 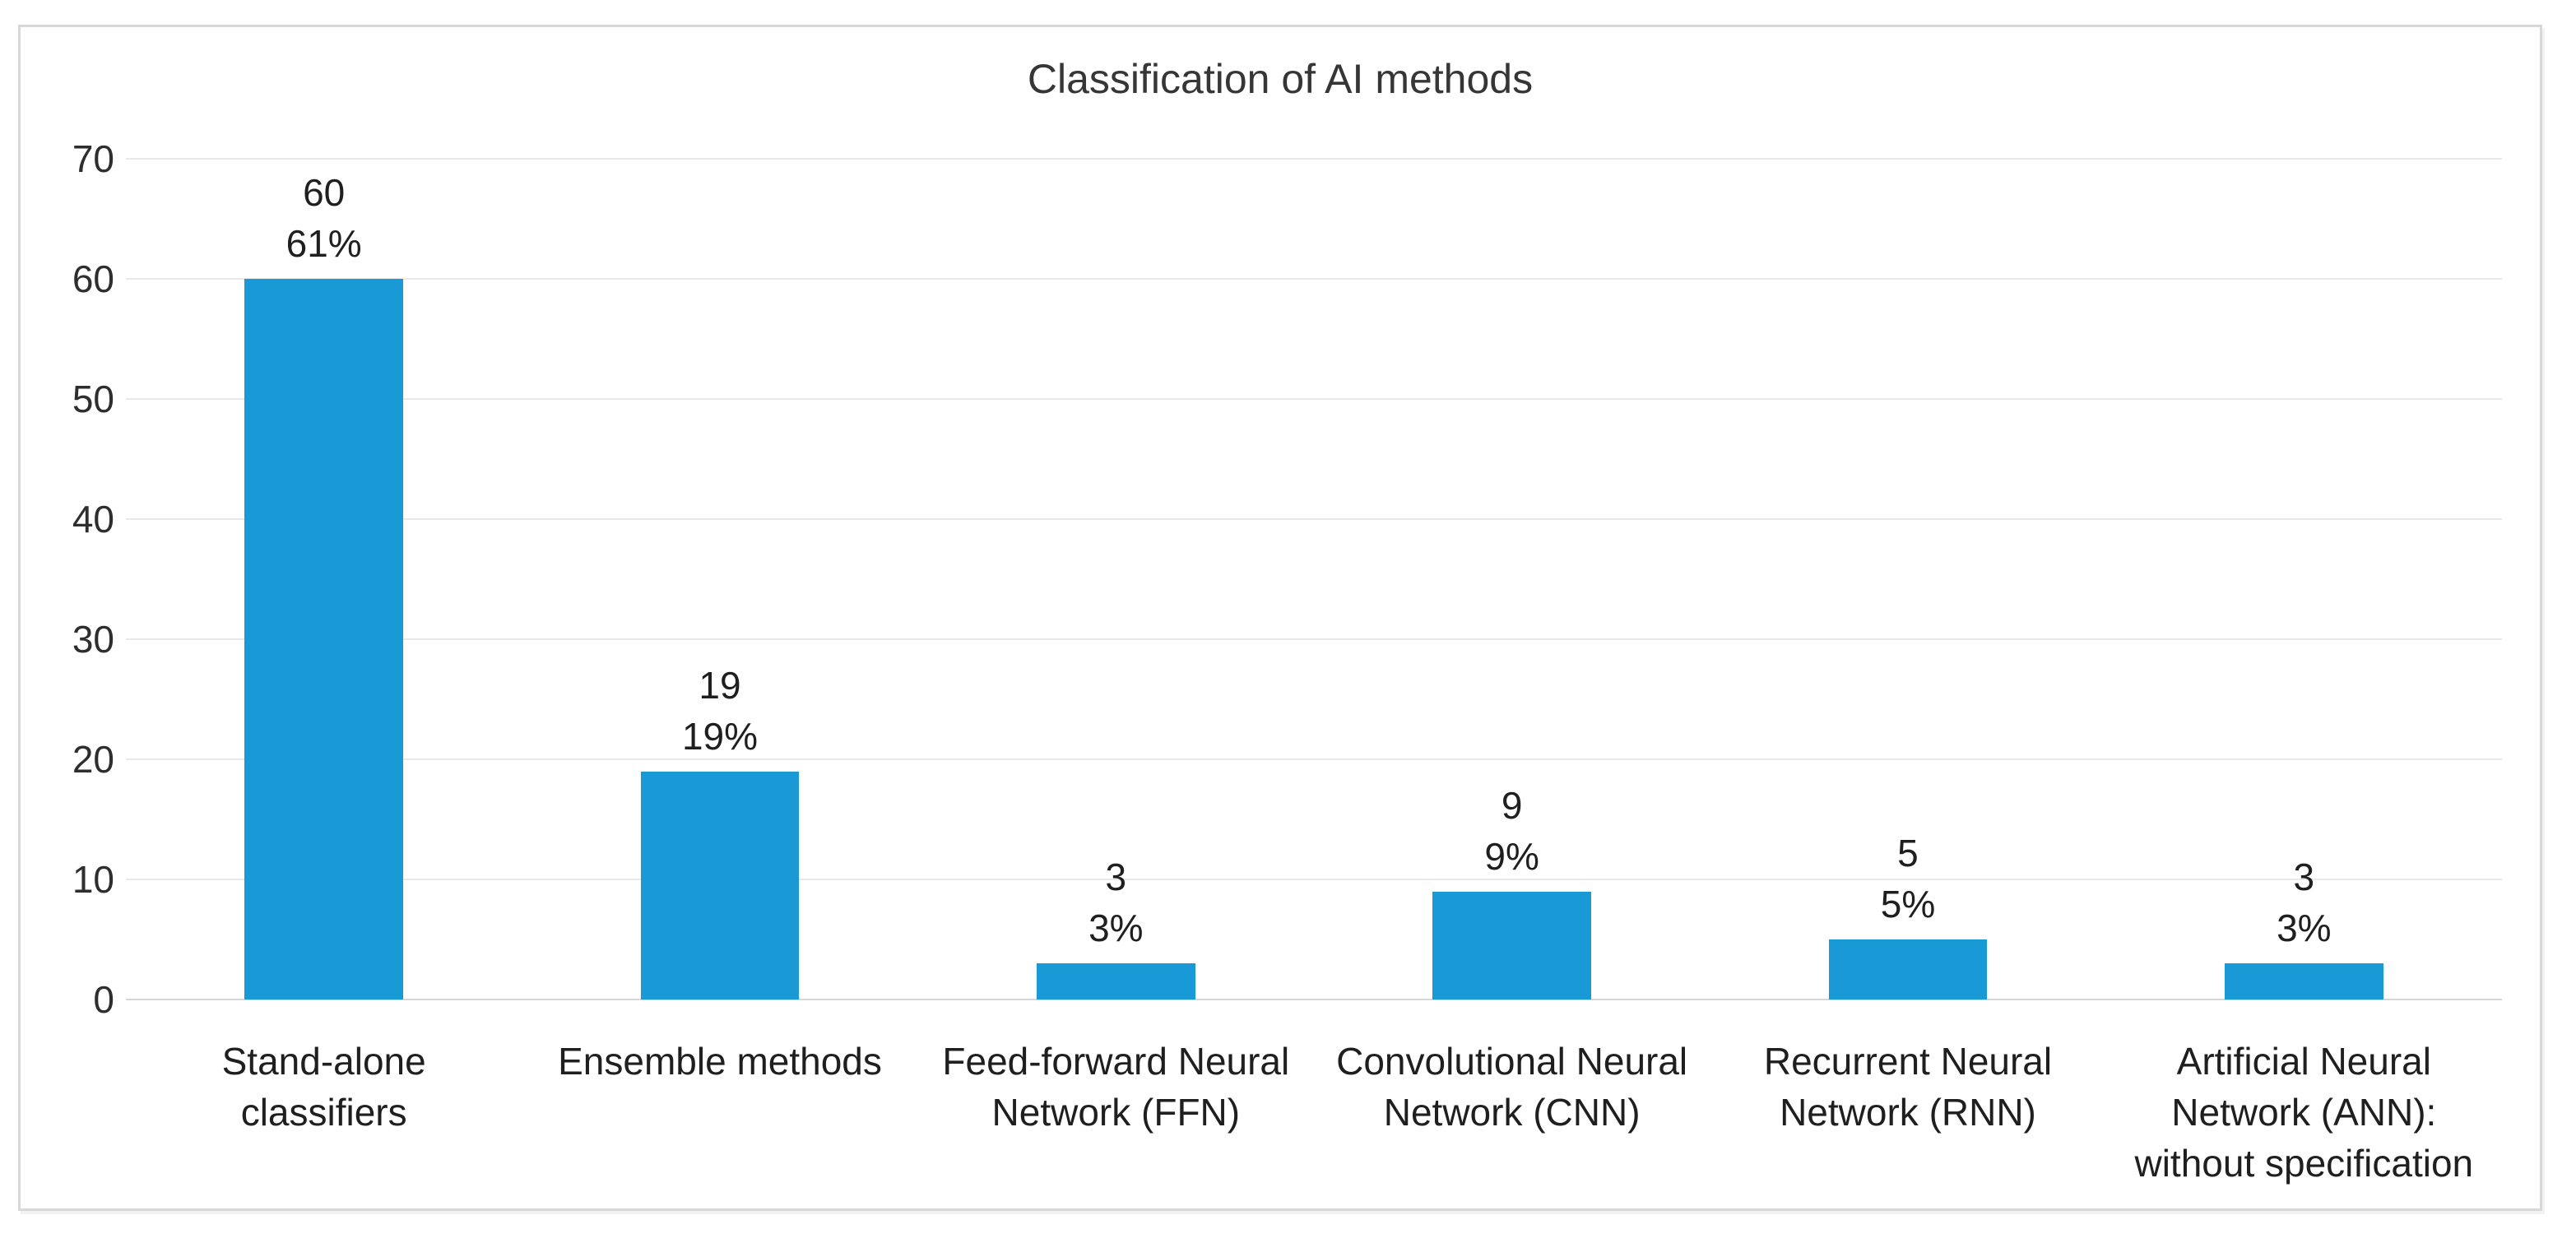 What do you see at coordinates (720, 711) in the screenshot?
I see `bar-data-label: 19 19%` at bounding box center [720, 711].